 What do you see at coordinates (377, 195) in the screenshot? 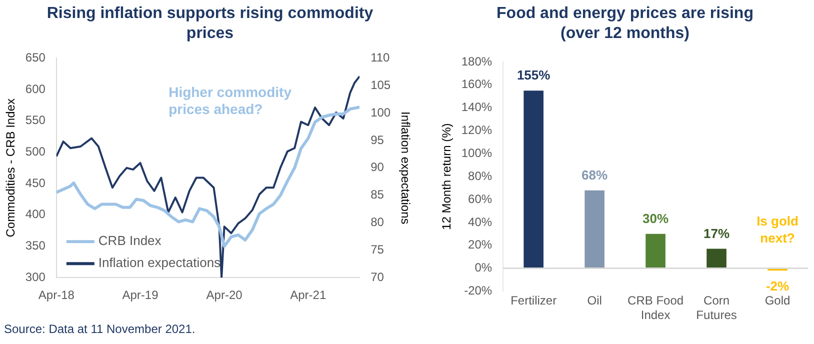
I see `y2-tick-label: 85` at bounding box center [377, 195].